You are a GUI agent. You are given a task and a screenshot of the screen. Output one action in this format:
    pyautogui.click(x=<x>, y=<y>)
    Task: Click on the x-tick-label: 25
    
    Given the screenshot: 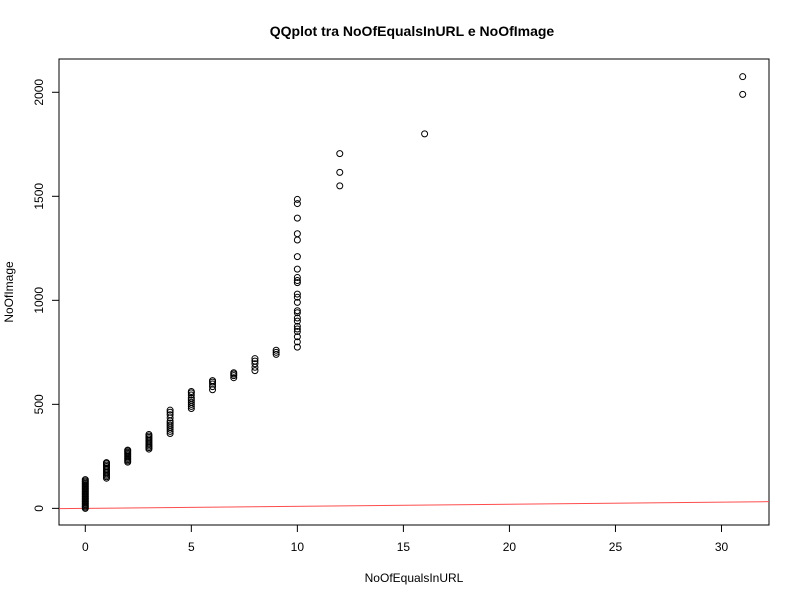 What is the action you would take?
    pyautogui.click(x=616, y=547)
    